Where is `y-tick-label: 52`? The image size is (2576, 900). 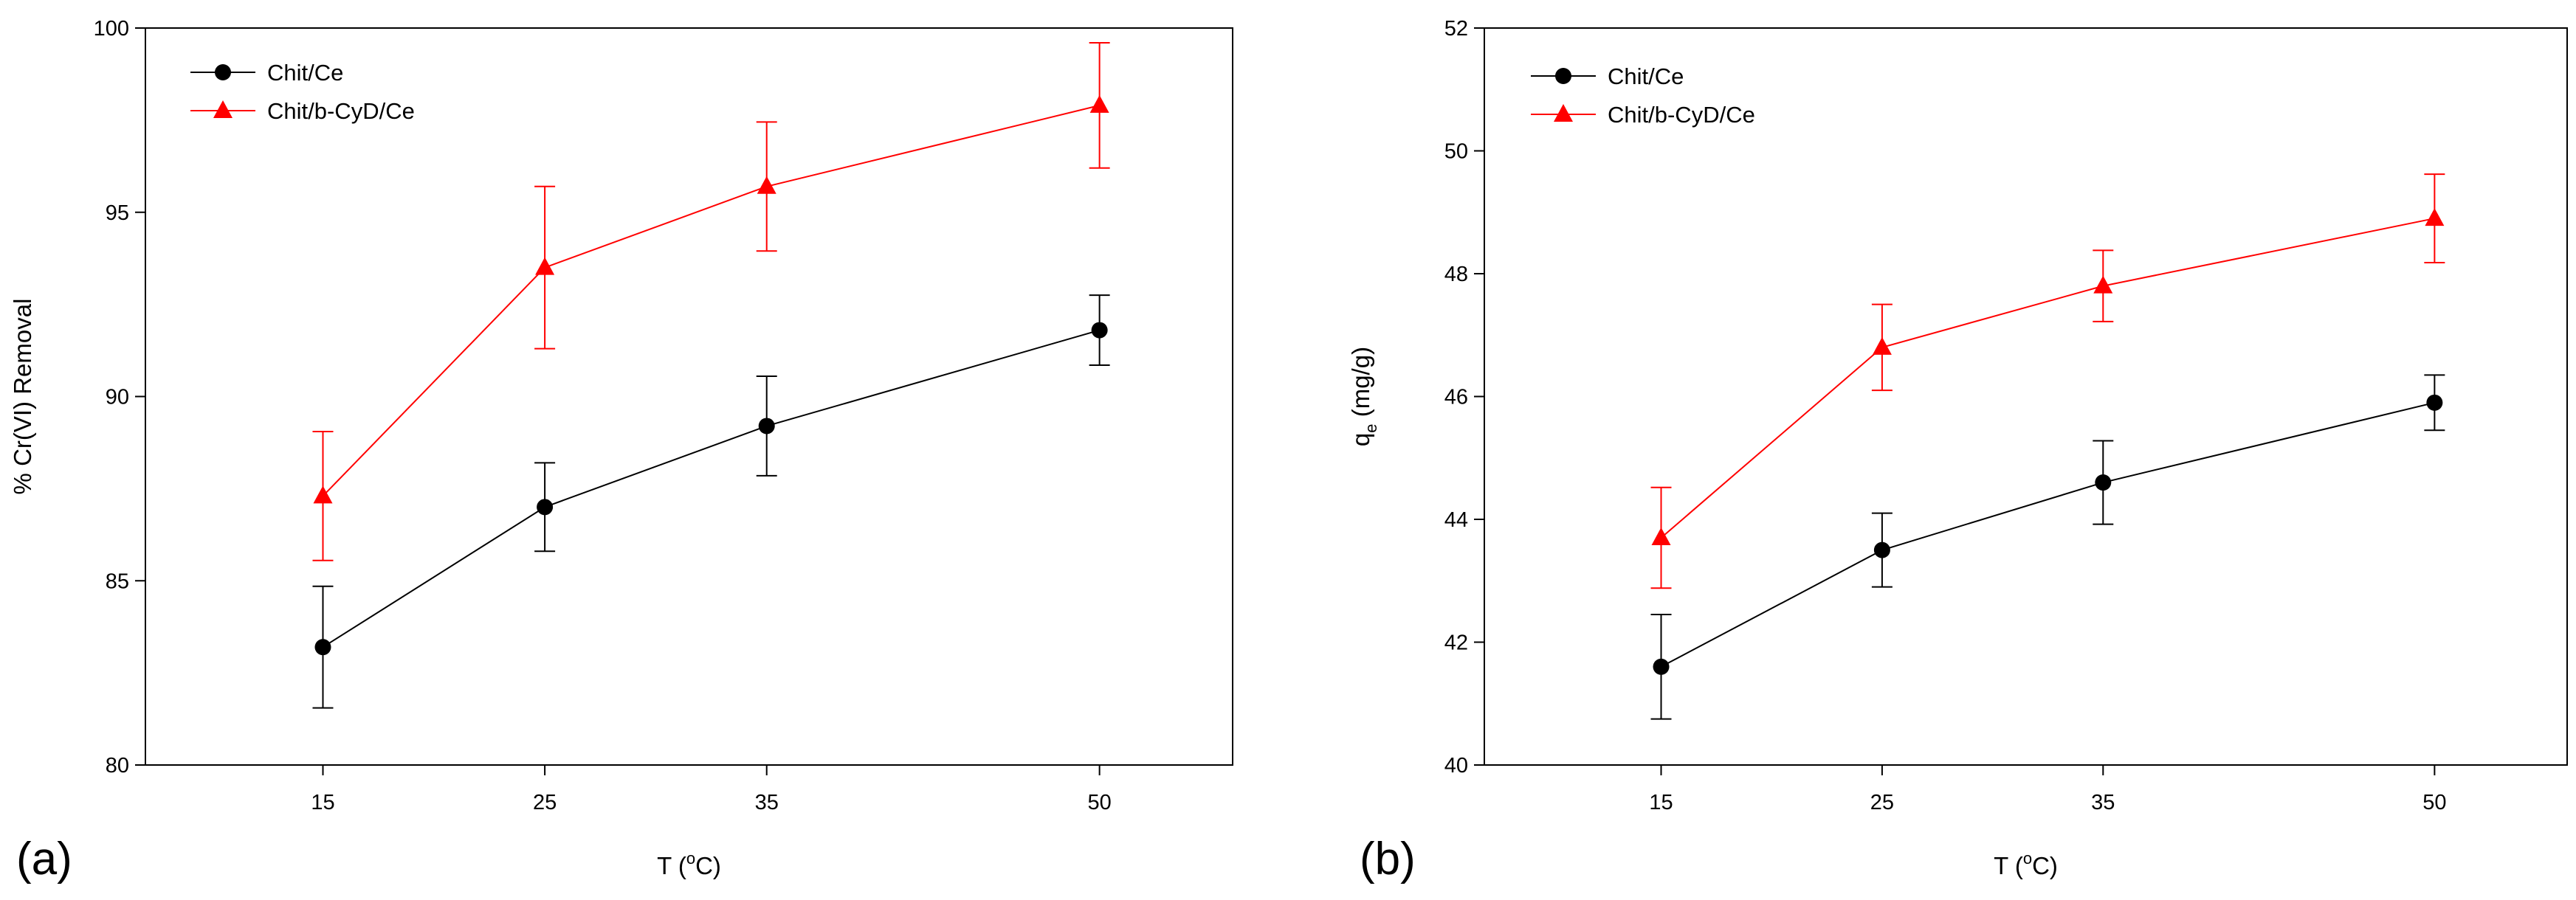 y-tick-label: 52 is located at coordinates (1456, 29).